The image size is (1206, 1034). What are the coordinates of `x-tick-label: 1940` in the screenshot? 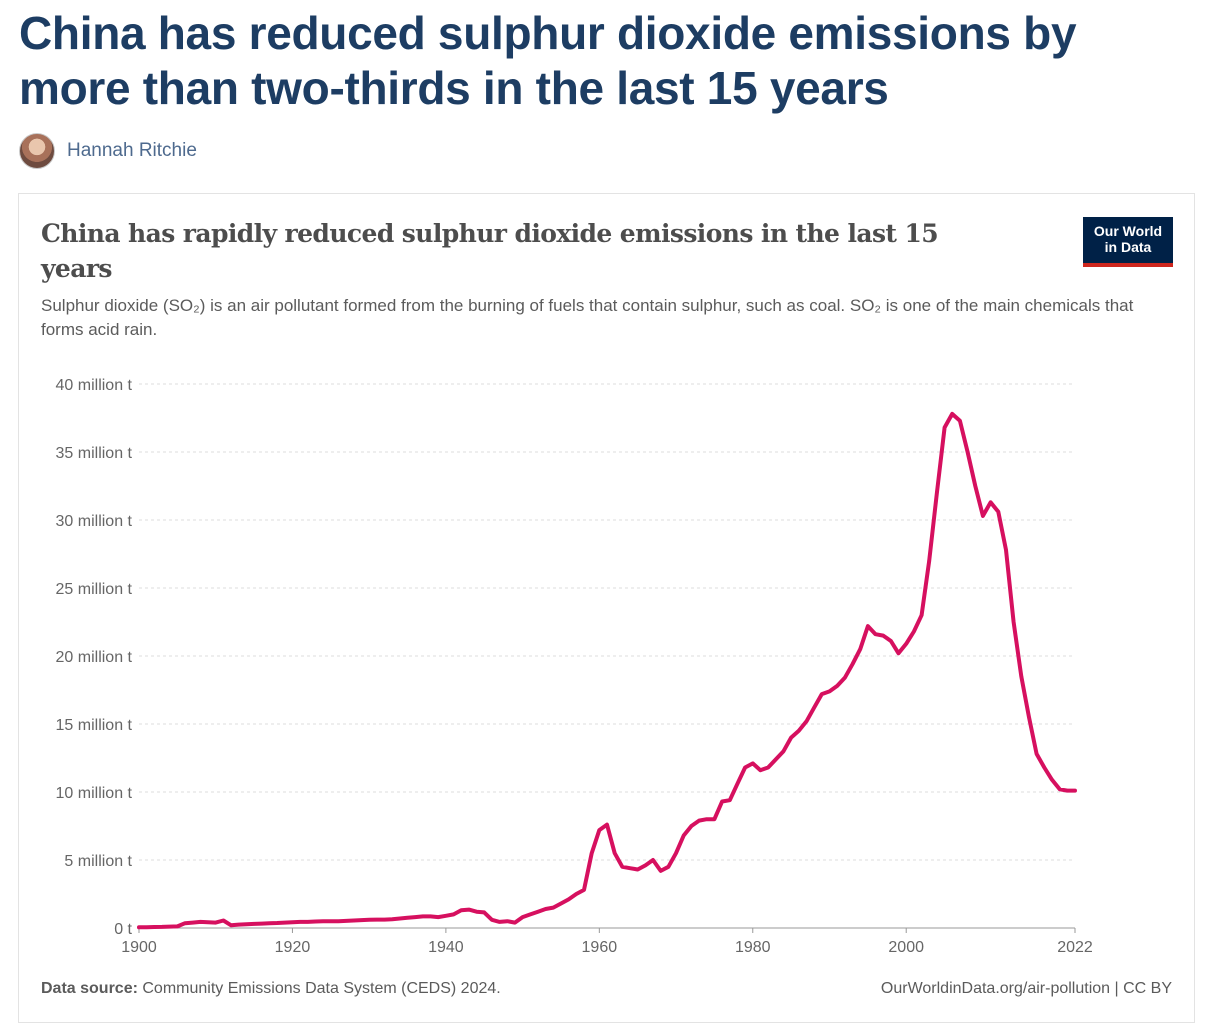 It's located at (446, 946).